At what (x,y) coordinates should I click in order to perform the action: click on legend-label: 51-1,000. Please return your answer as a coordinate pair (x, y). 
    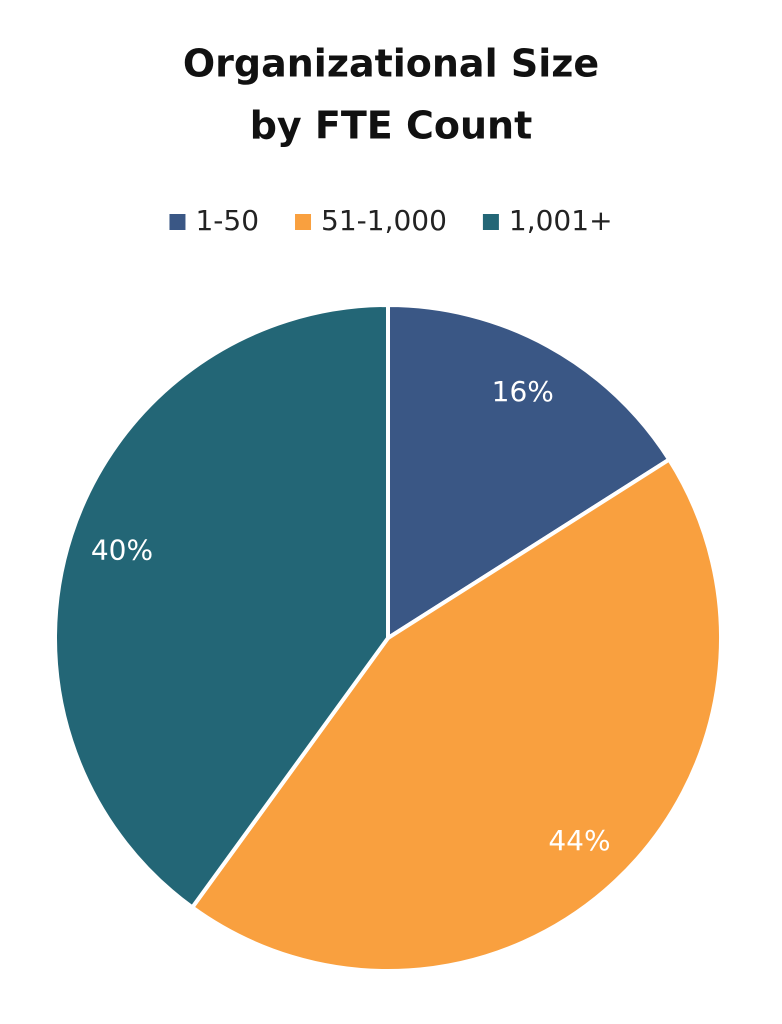
    Looking at the image, I should click on (384, 220).